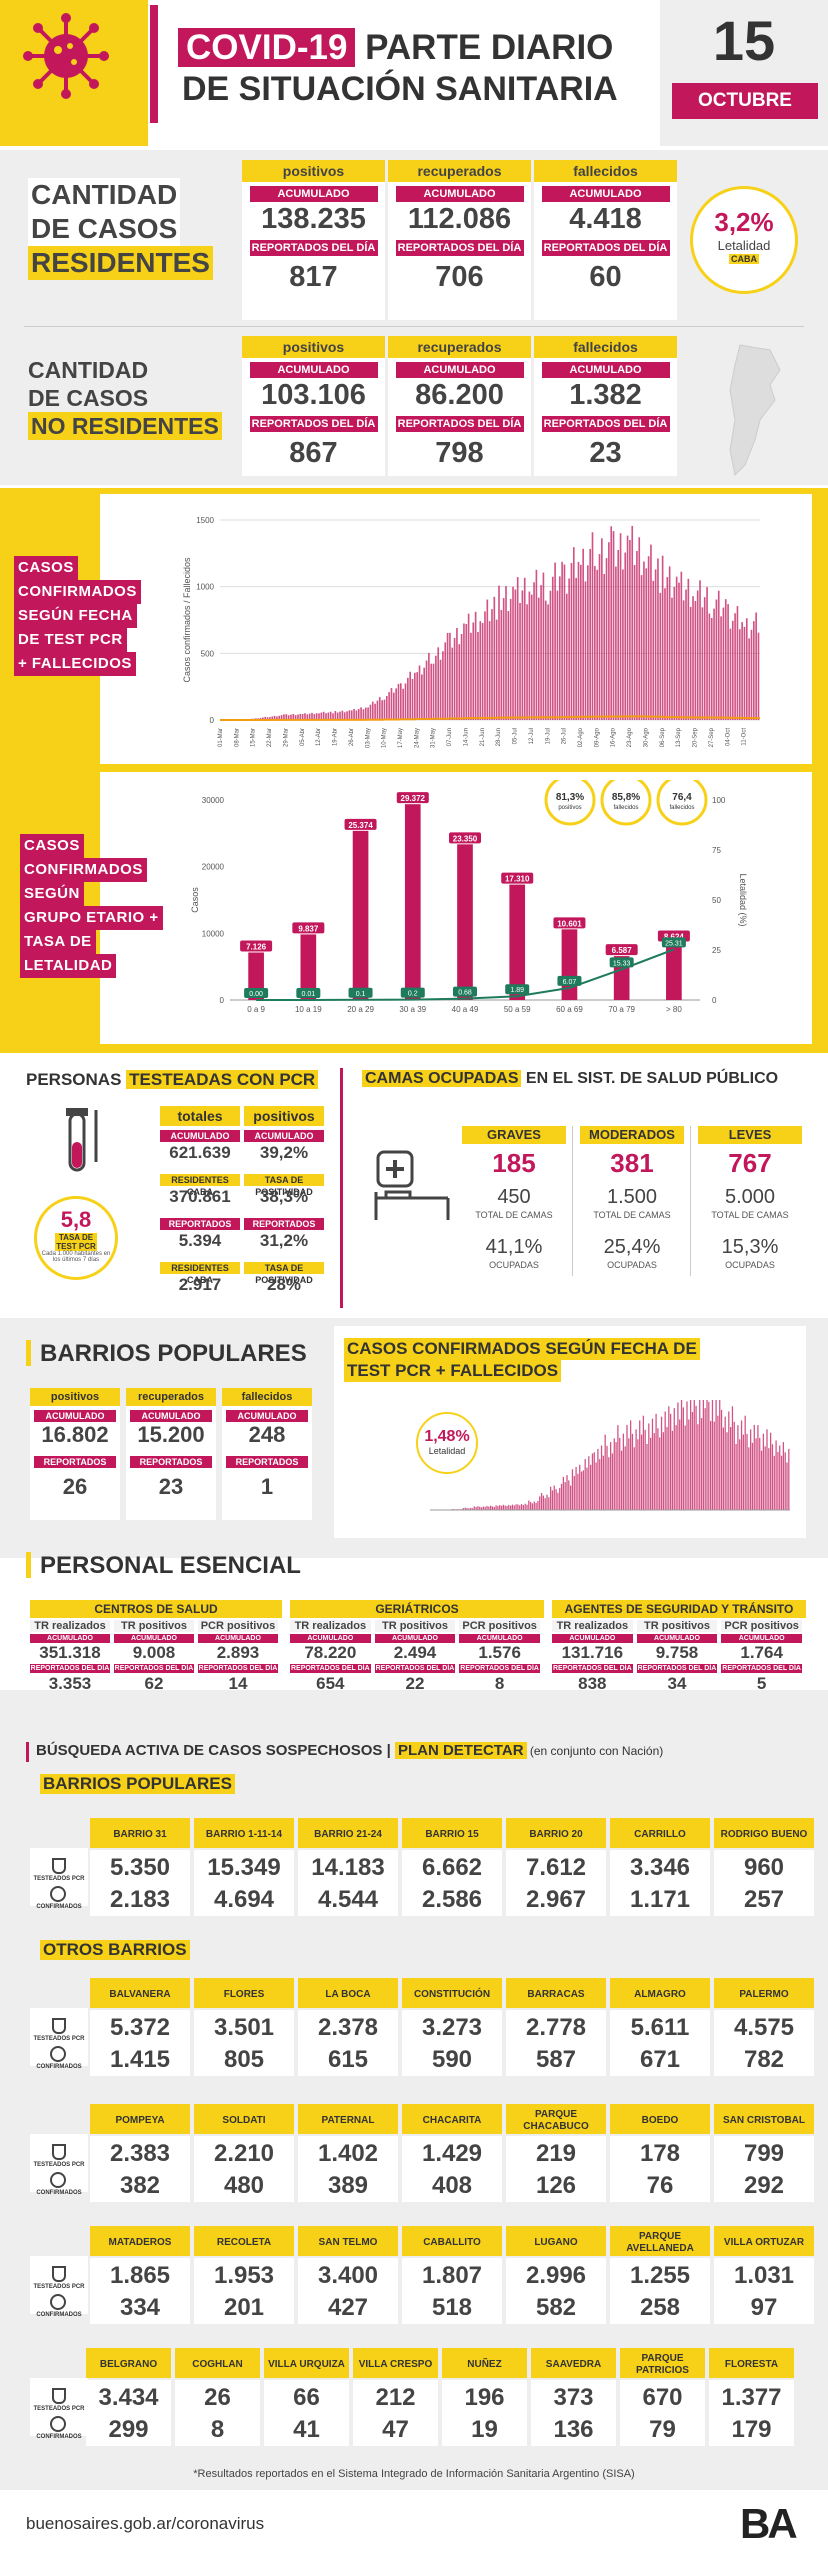 This screenshot has height=2560, width=828. I want to click on x-tick-label: 01-Mar, so click(221, 737).